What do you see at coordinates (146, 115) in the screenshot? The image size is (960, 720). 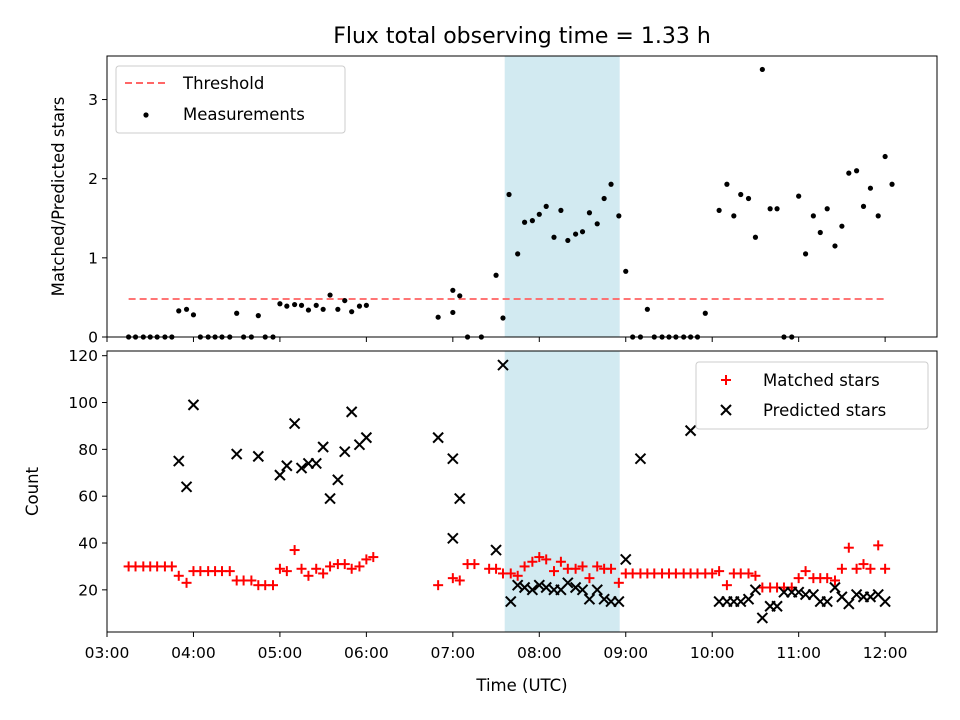 I see `legend-measurements-swatch` at bounding box center [146, 115].